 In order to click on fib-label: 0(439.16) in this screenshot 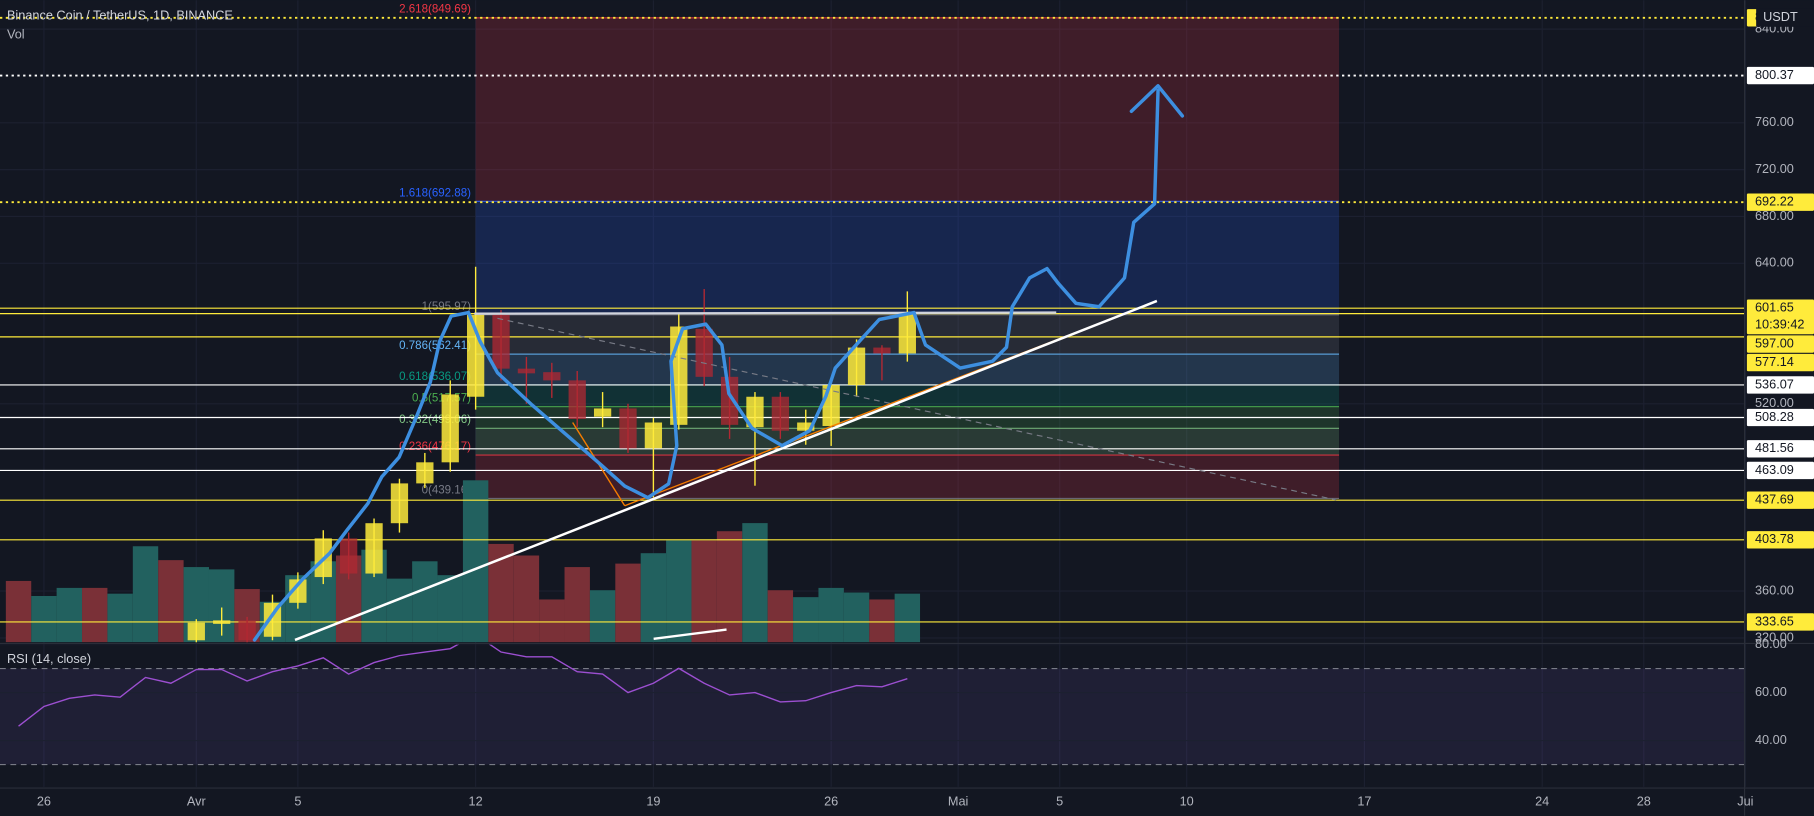, I will do `click(447, 490)`.